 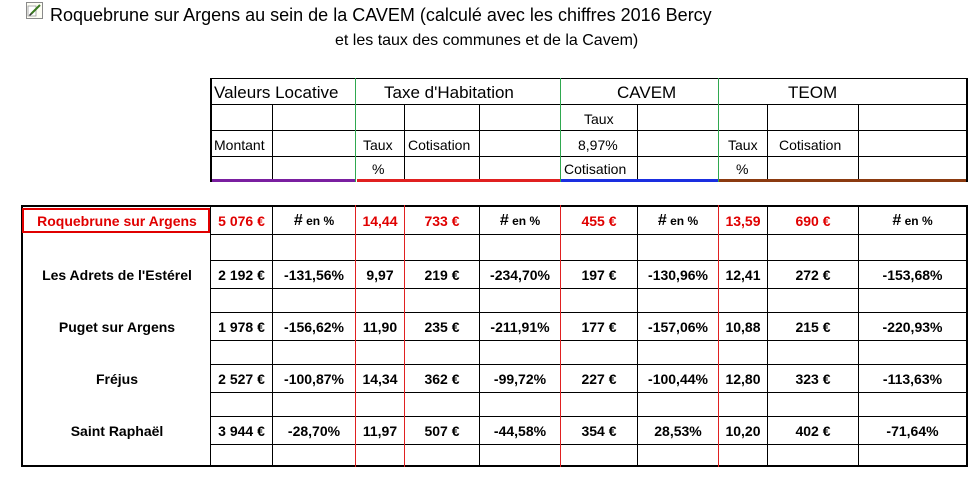 What do you see at coordinates (743, 145) in the screenshot?
I see `teom-taux-label: Taux` at bounding box center [743, 145].